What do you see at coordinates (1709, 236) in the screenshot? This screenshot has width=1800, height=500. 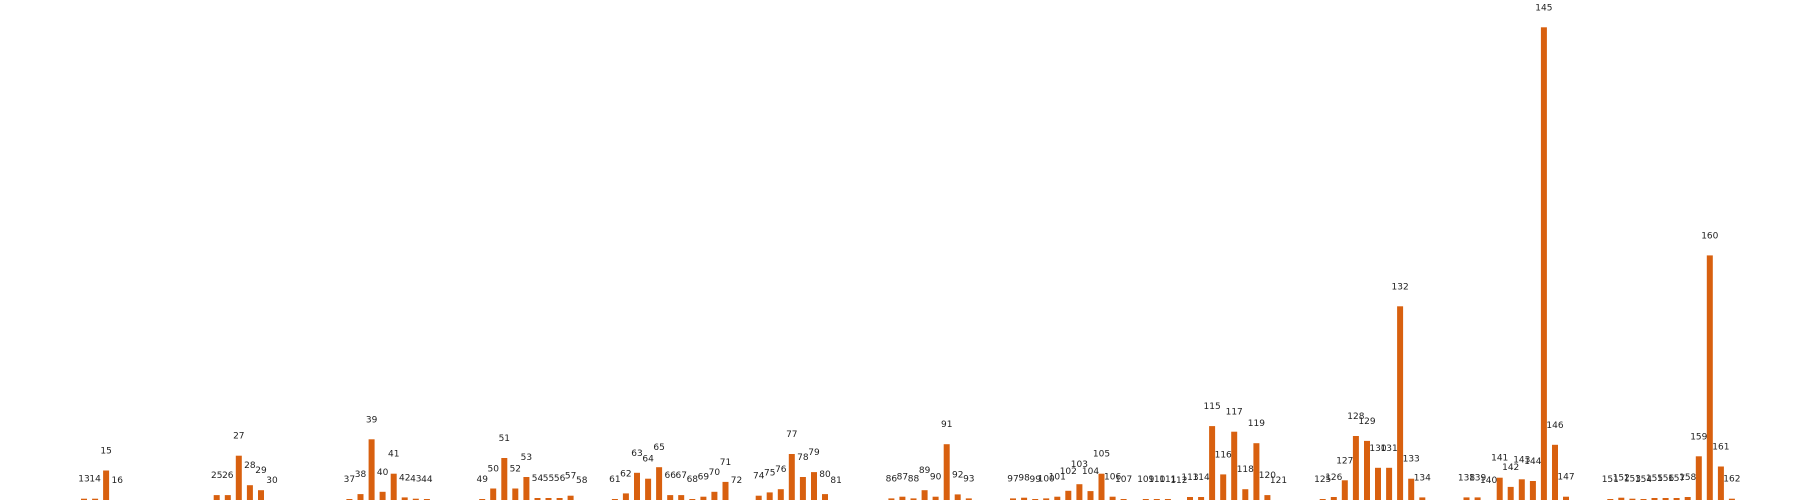 I see `bar-label-160: 160` at bounding box center [1709, 236].